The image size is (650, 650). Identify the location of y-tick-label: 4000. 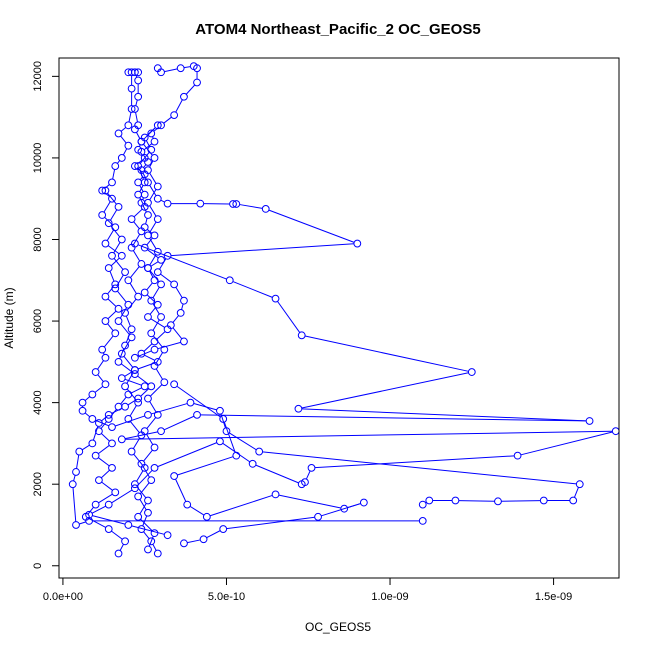
(38, 402).